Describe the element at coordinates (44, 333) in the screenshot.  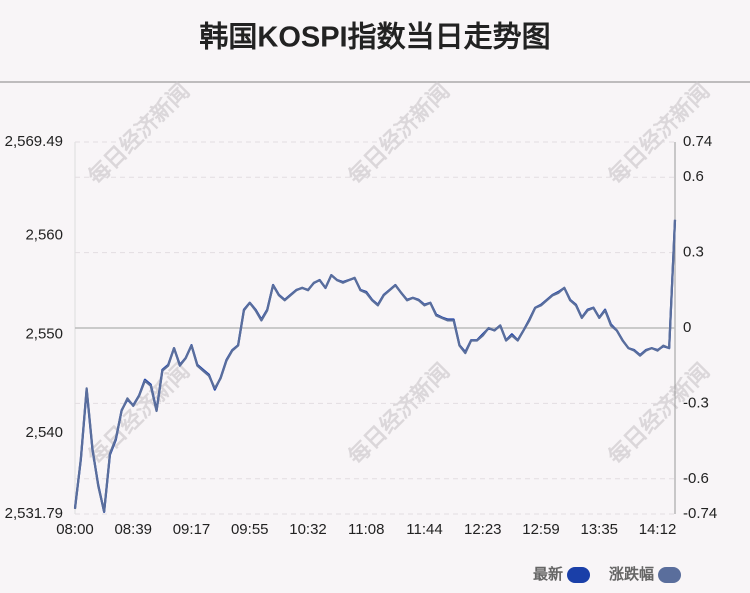
I see `y-tick-label: 2,550` at that location.